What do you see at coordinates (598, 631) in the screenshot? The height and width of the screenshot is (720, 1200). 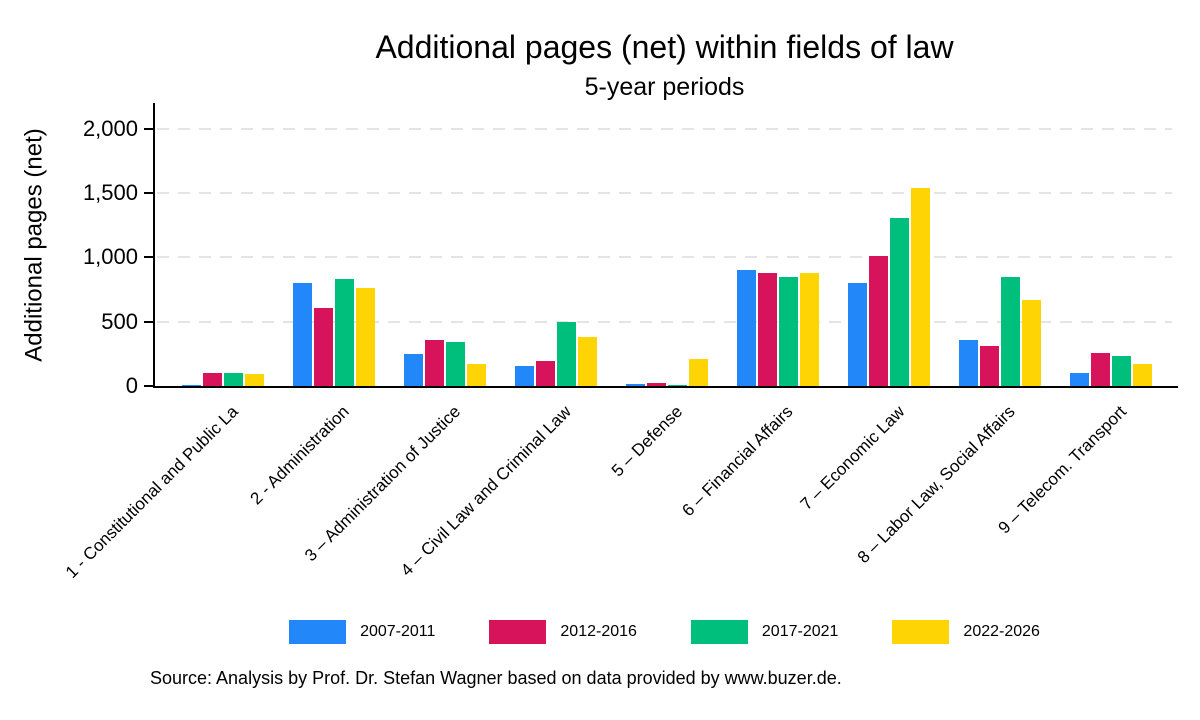 I see `legend-label: 2012-2016` at bounding box center [598, 631].